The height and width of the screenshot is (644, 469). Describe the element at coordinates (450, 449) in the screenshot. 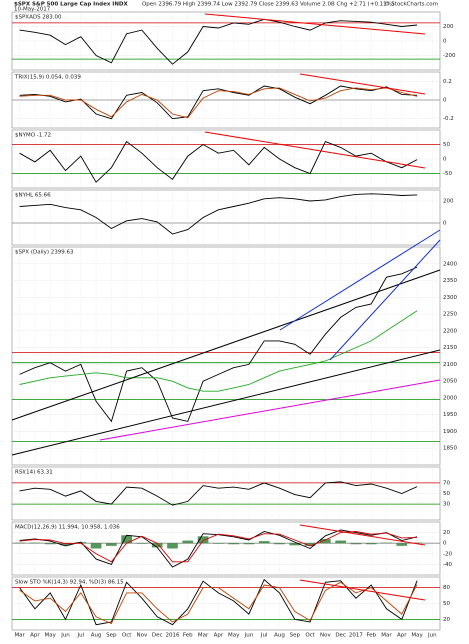

I see `y-tick-label: 1850` at that location.